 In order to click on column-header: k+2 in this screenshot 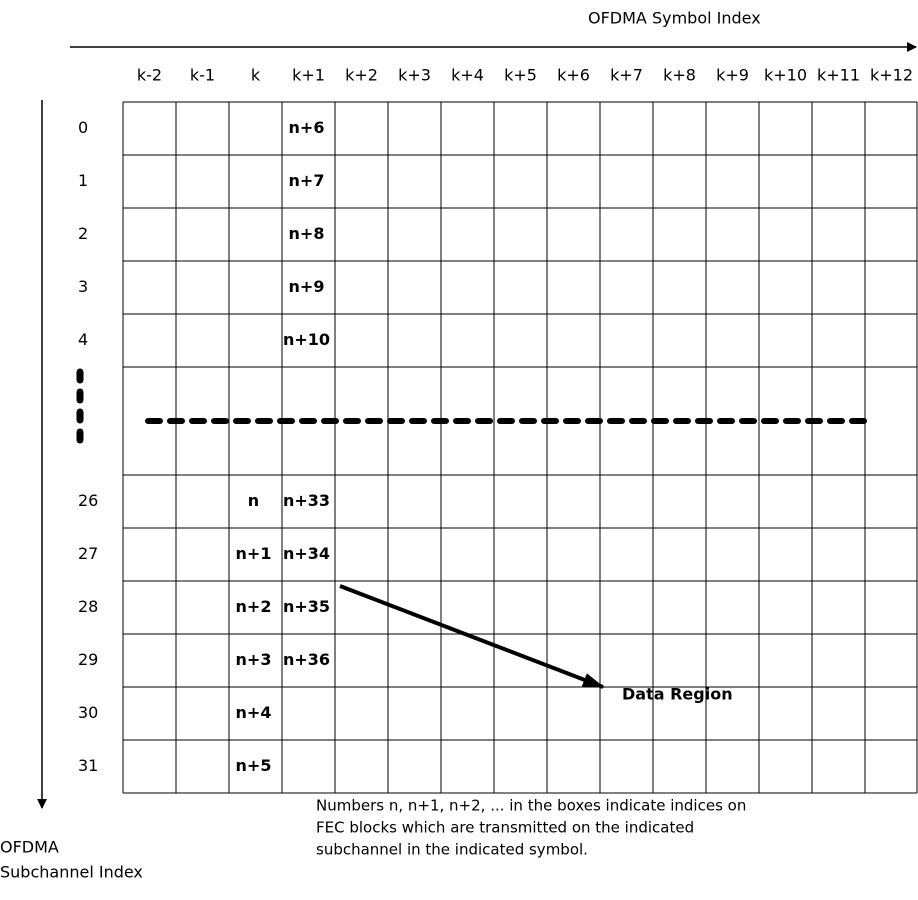, I will do `click(361, 75)`.